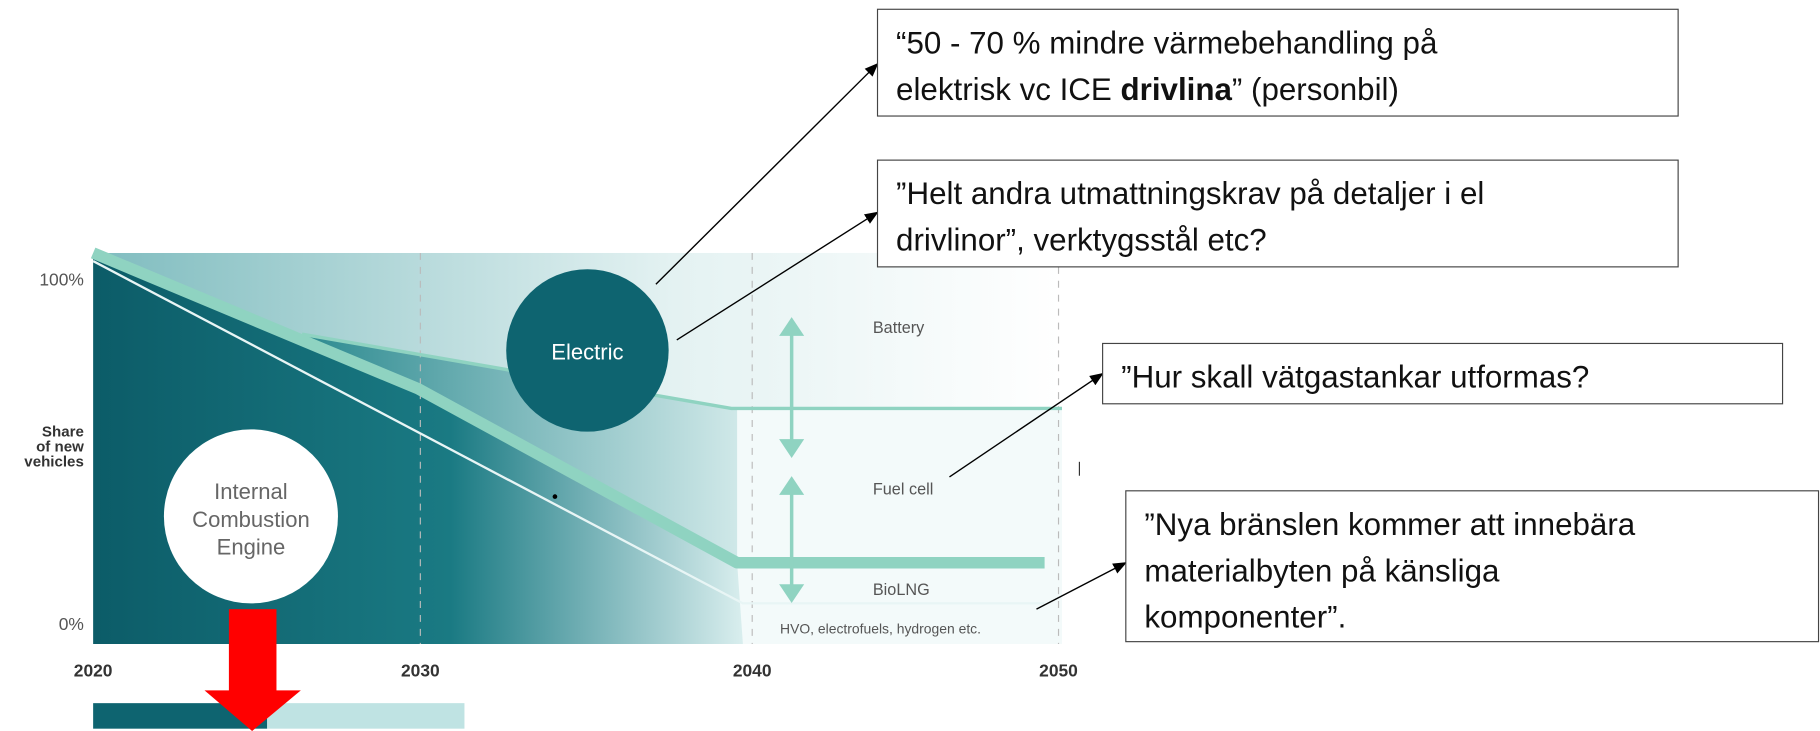  Describe the element at coordinates (420, 670) in the screenshot. I see `x-label: 2030` at that location.